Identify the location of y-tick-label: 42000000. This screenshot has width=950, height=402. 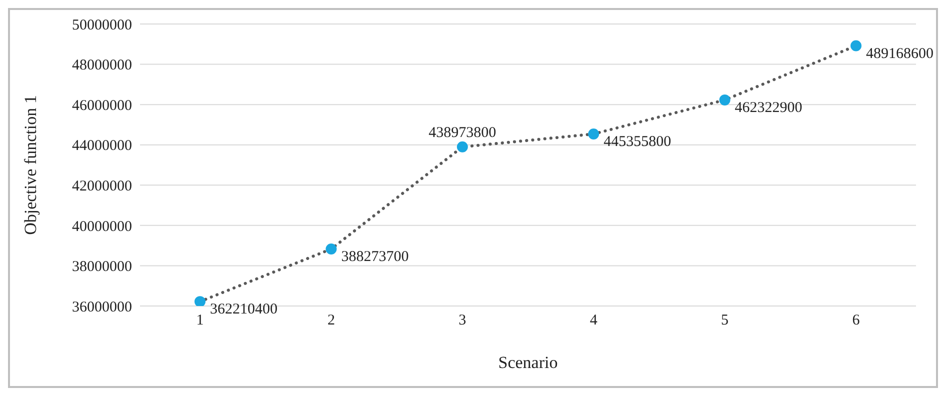
(102, 186).